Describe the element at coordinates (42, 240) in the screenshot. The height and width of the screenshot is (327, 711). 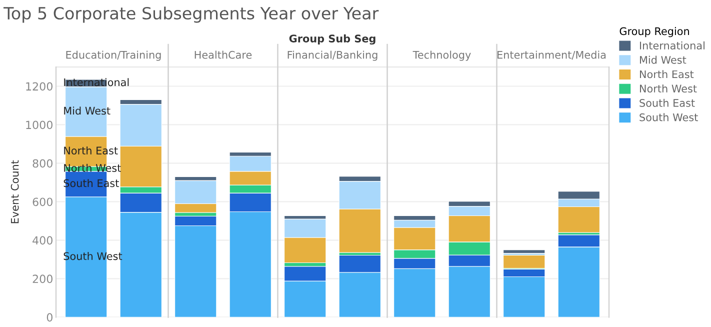
I see `y-tick-label: 400` at that location.